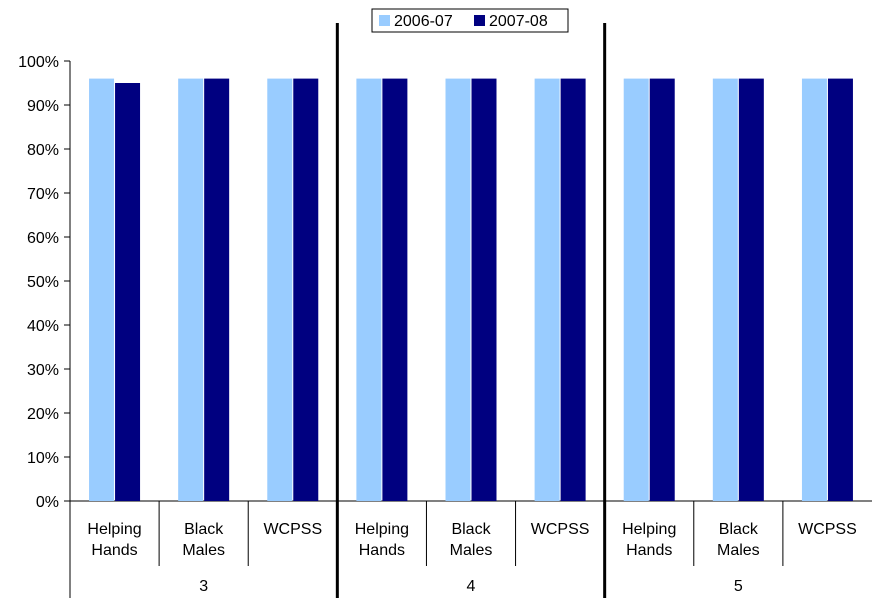  Describe the element at coordinates (203, 586) in the screenshot. I see `x-group-label: 3` at that location.